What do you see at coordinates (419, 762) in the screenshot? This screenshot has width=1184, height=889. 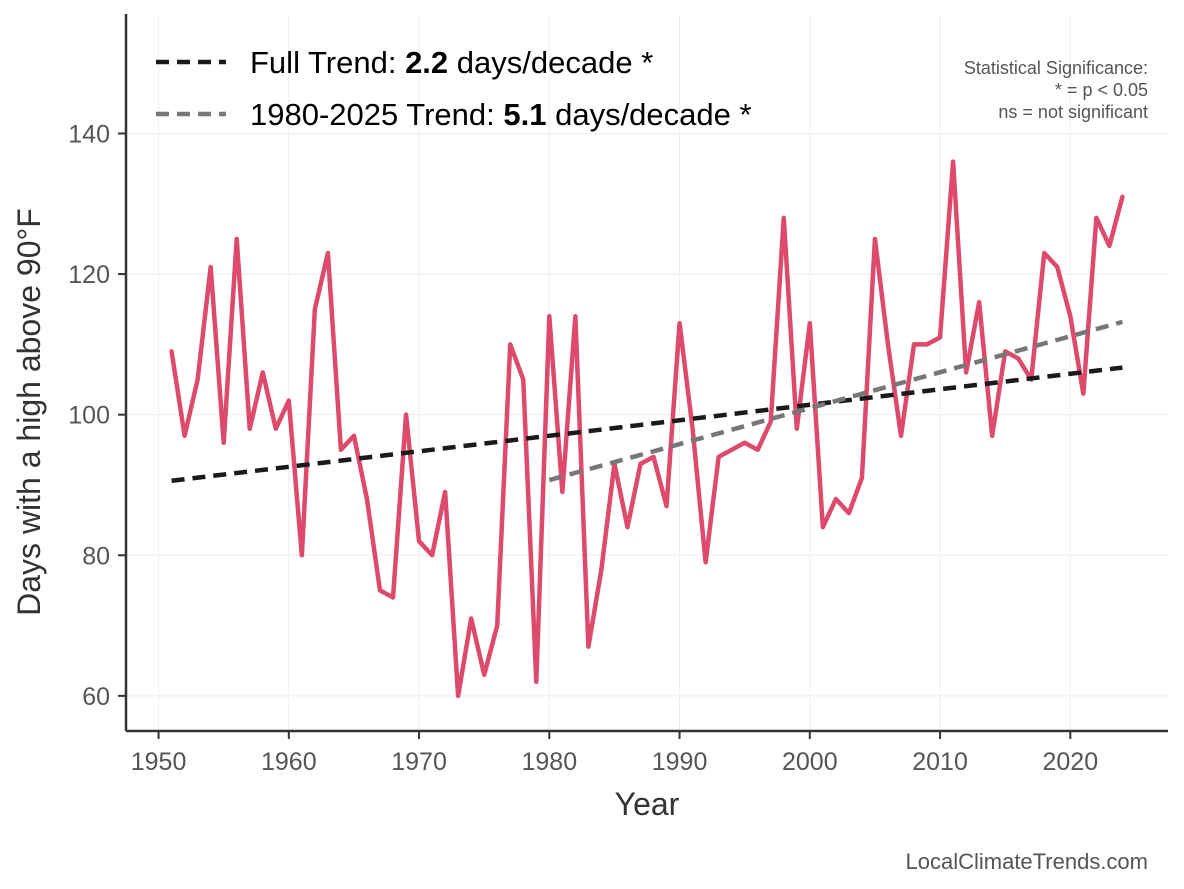 I see `x-tick-label-1970: 1970` at bounding box center [419, 762].